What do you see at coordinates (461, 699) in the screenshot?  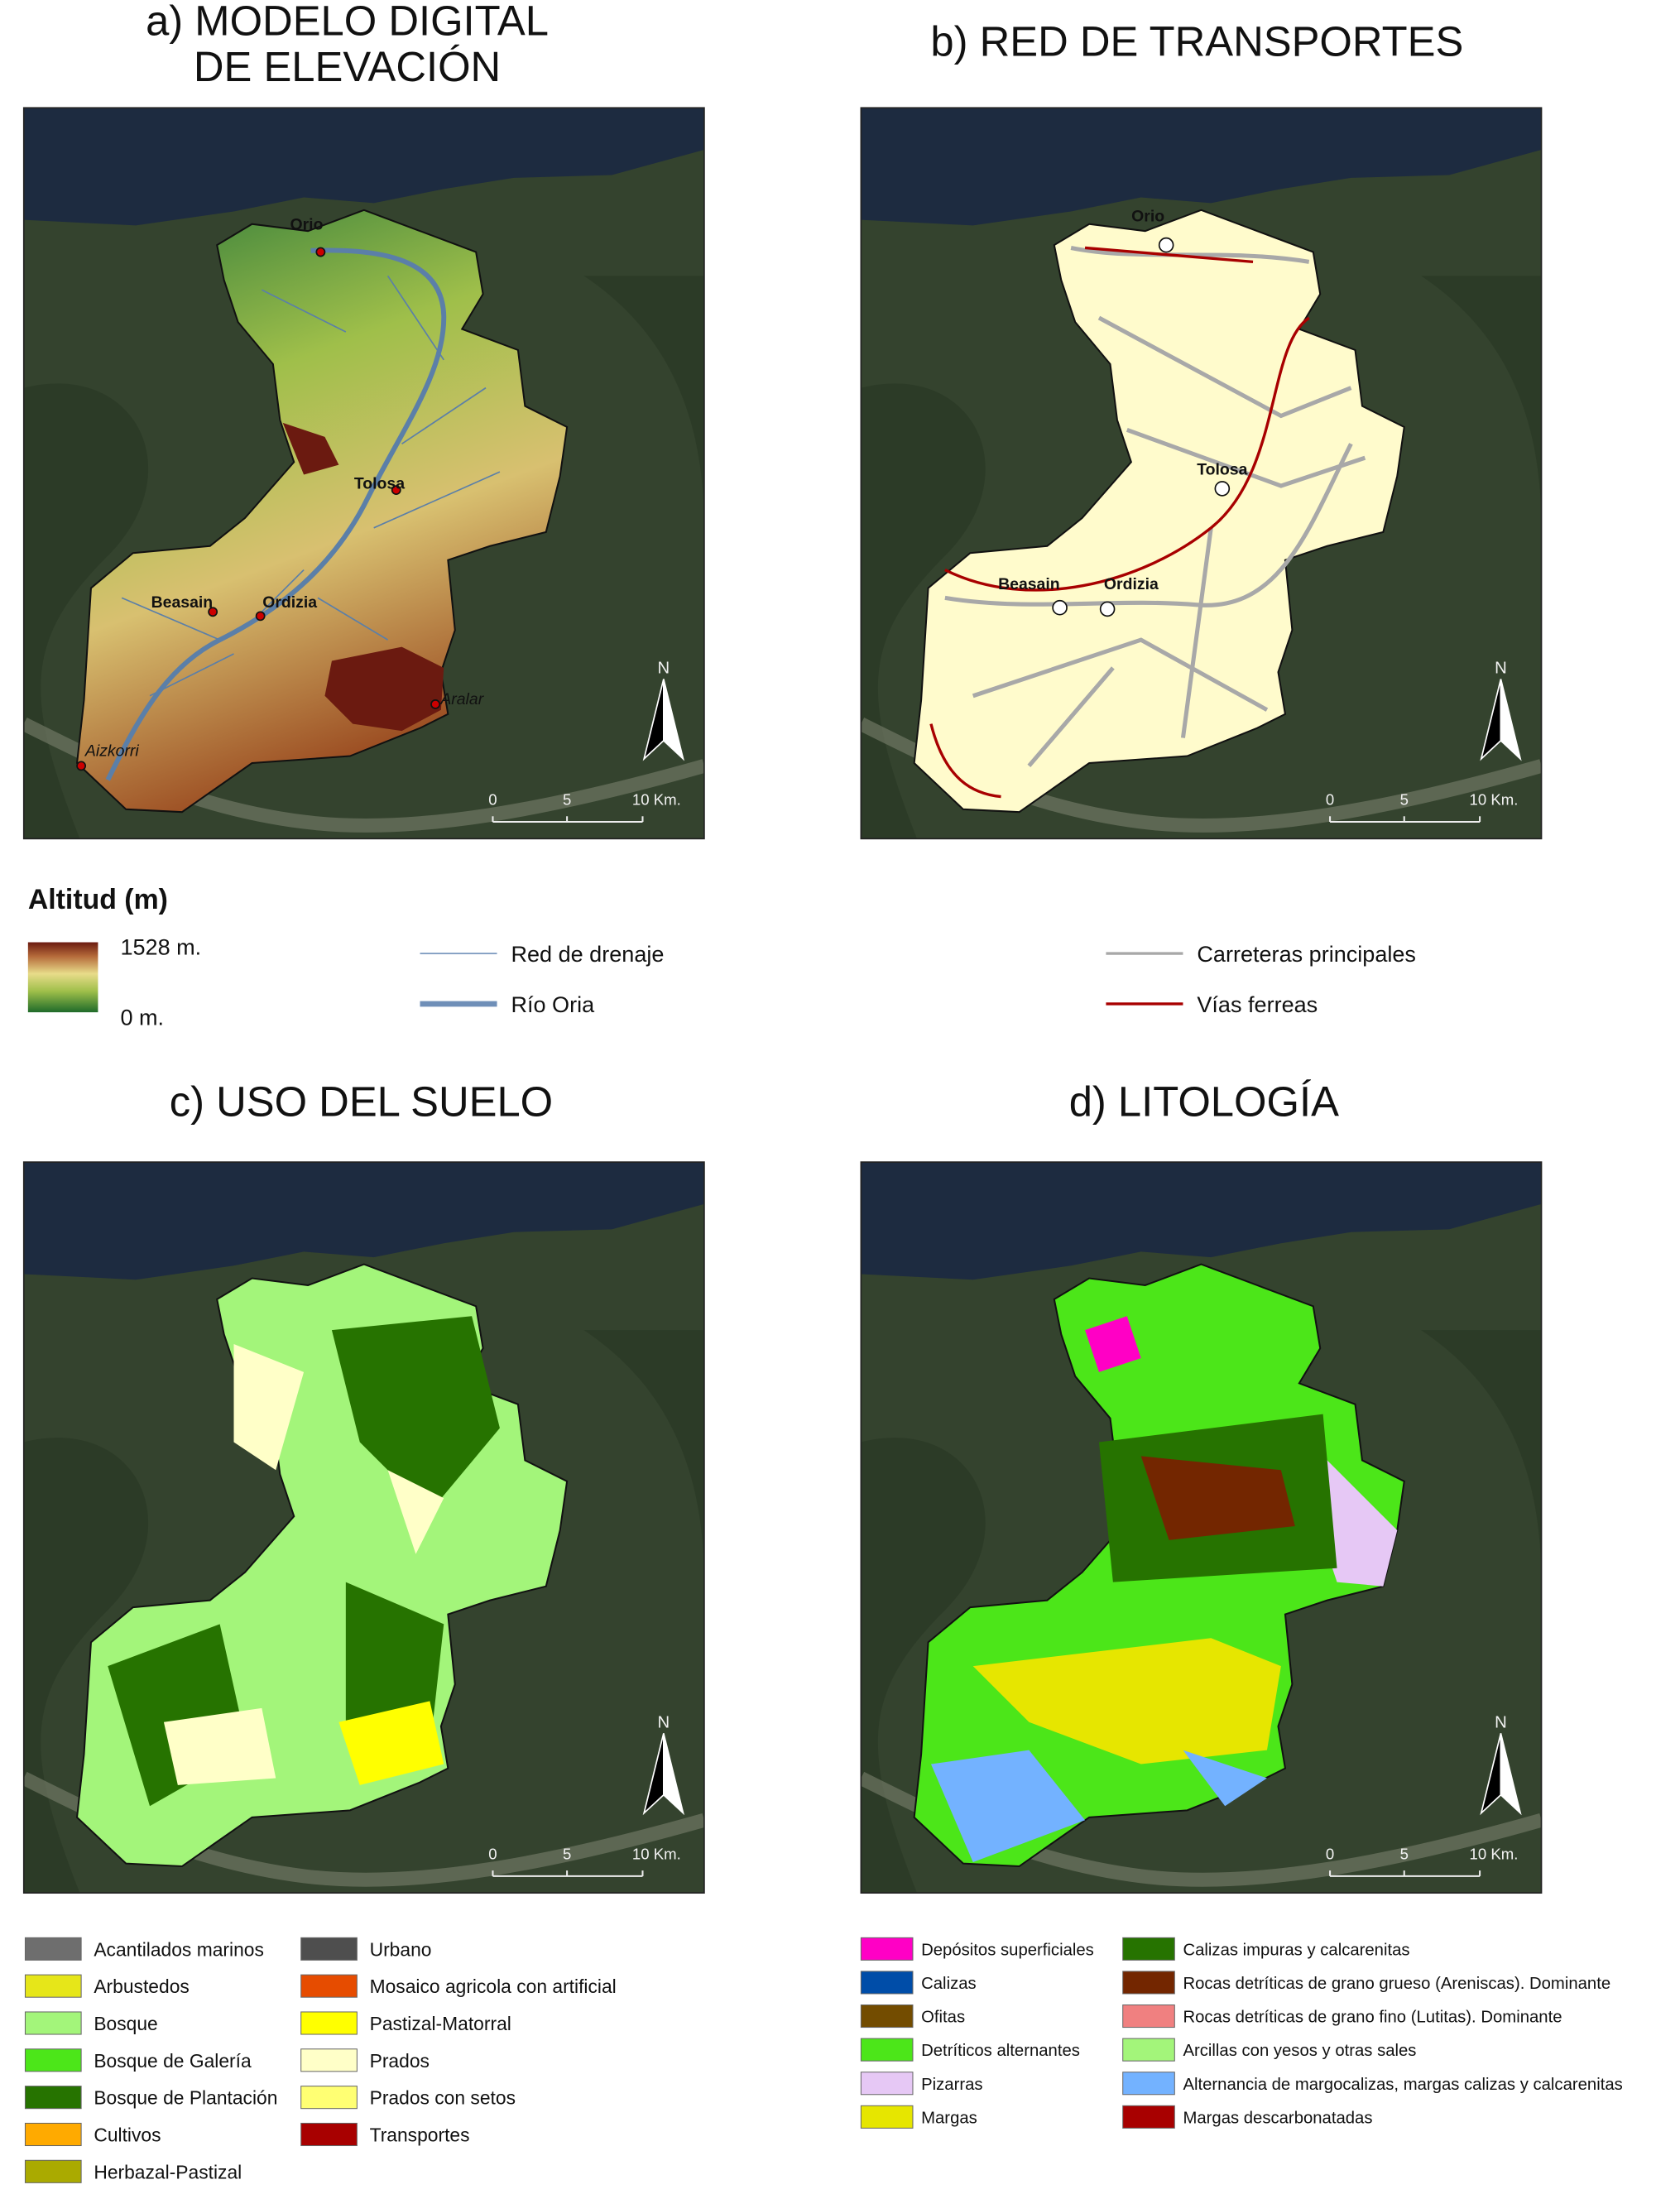 I see `place-label: Aralar` at bounding box center [461, 699].